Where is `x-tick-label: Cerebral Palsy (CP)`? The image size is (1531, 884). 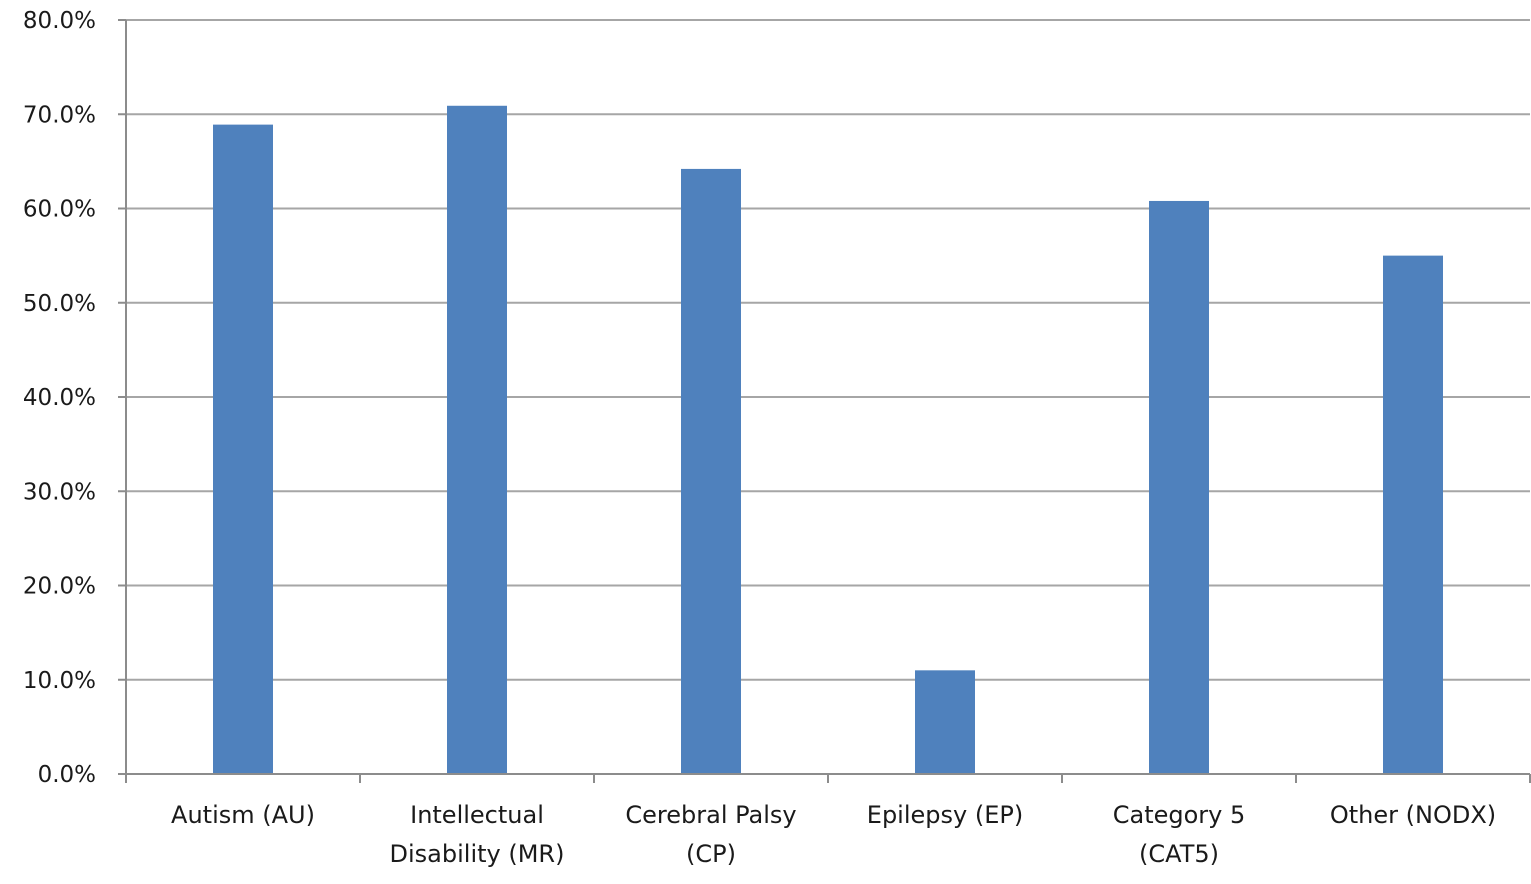 x-tick-label: Cerebral Palsy (CP) is located at coordinates (710, 834).